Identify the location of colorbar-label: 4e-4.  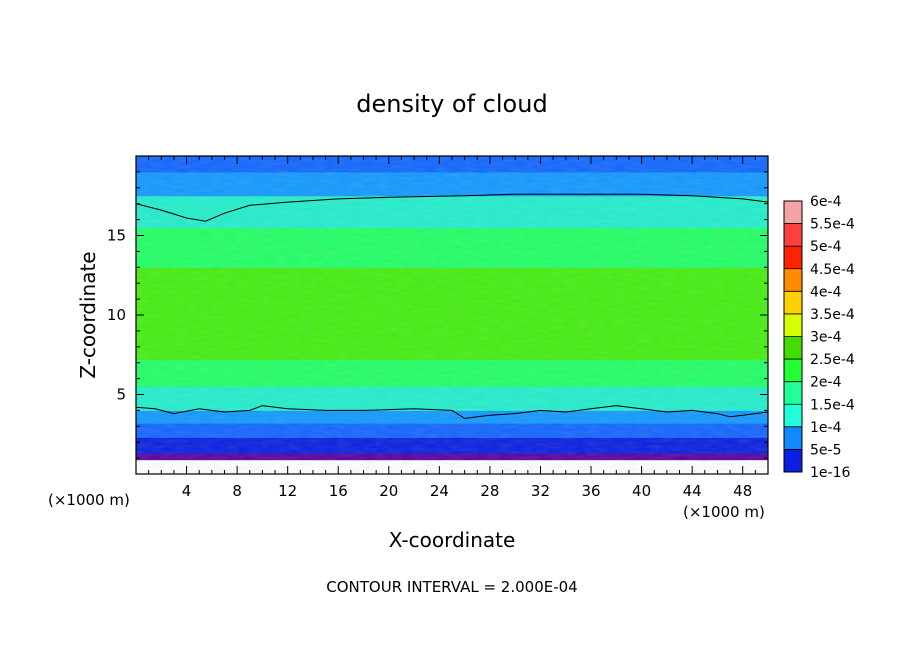
(826, 292).